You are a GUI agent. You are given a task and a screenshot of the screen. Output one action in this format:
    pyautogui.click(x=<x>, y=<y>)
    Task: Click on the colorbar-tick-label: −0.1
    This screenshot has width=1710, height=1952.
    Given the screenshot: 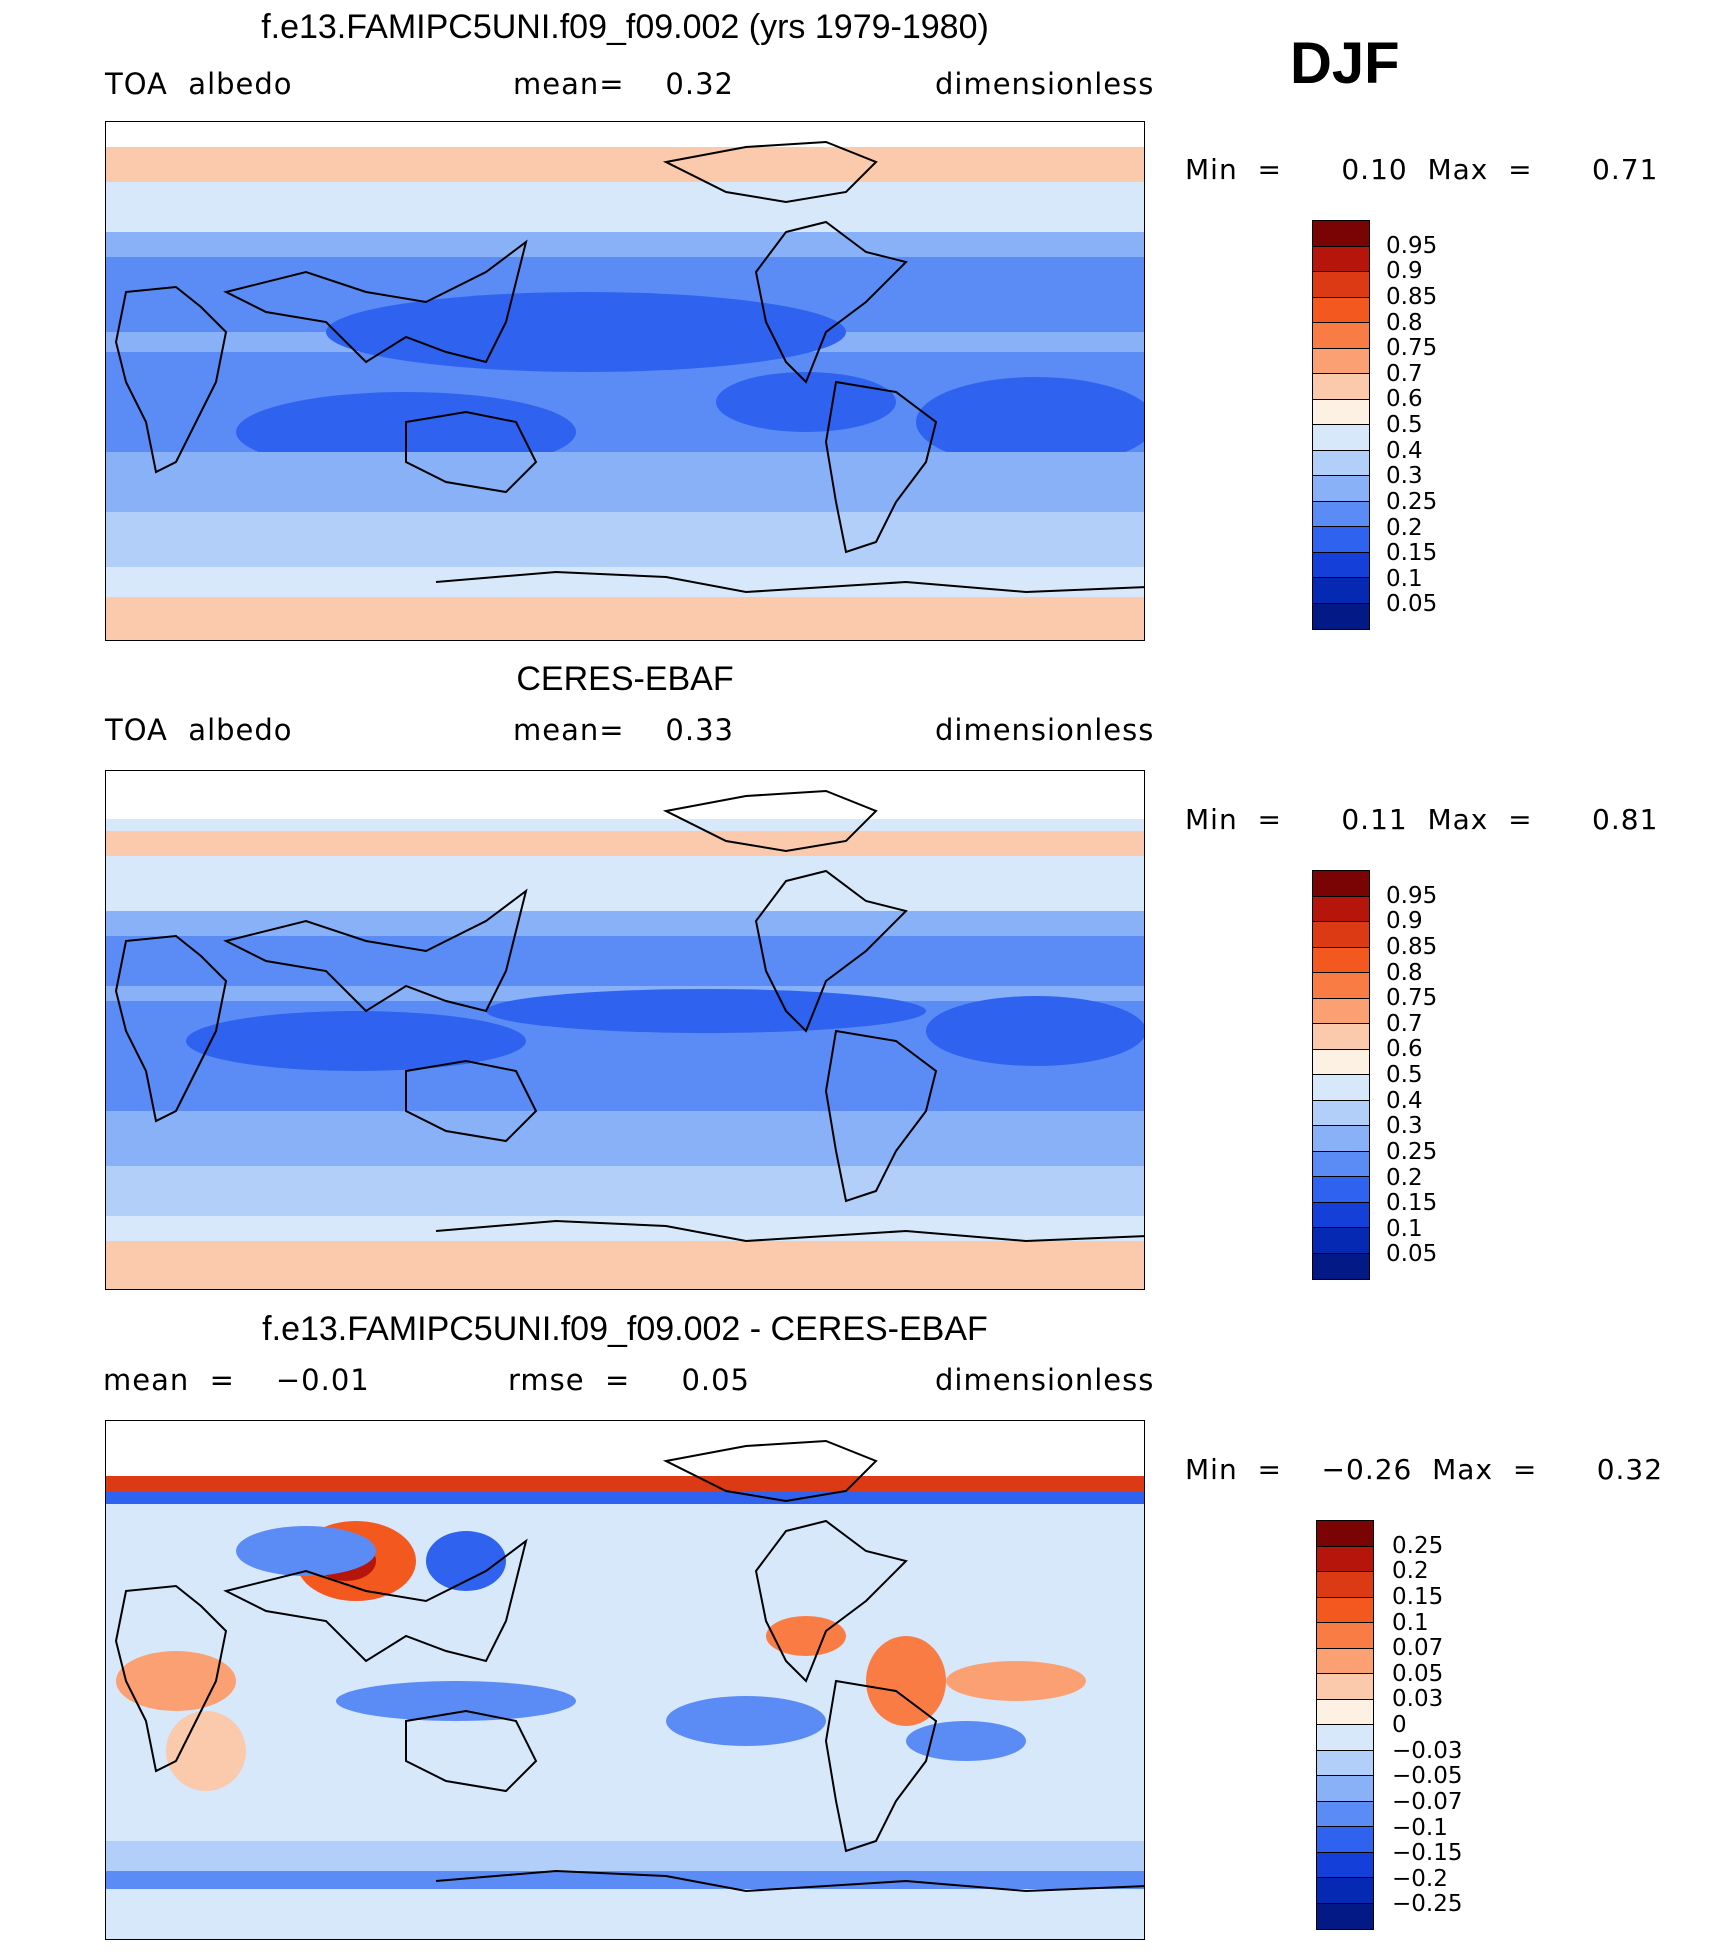 What is the action you would take?
    pyautogui.click(x=1420, y=1827)
    